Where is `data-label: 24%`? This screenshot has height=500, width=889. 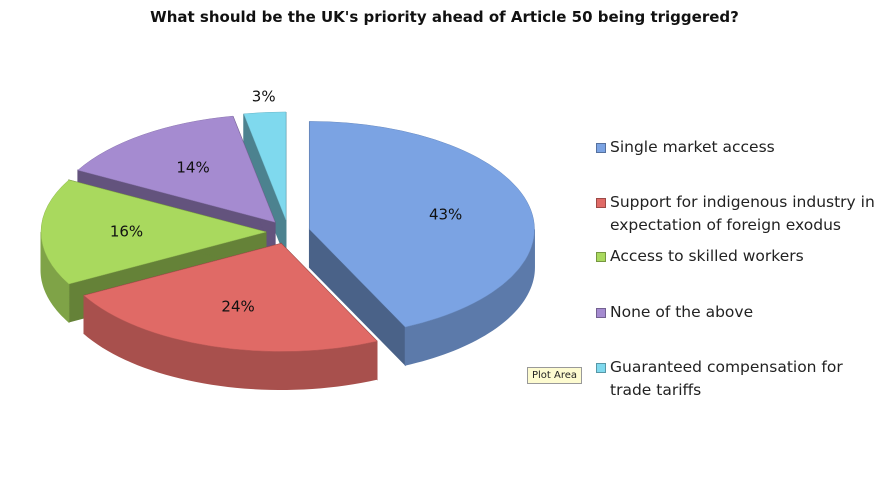
data-label: 24% is located at coordinates (237, 307).